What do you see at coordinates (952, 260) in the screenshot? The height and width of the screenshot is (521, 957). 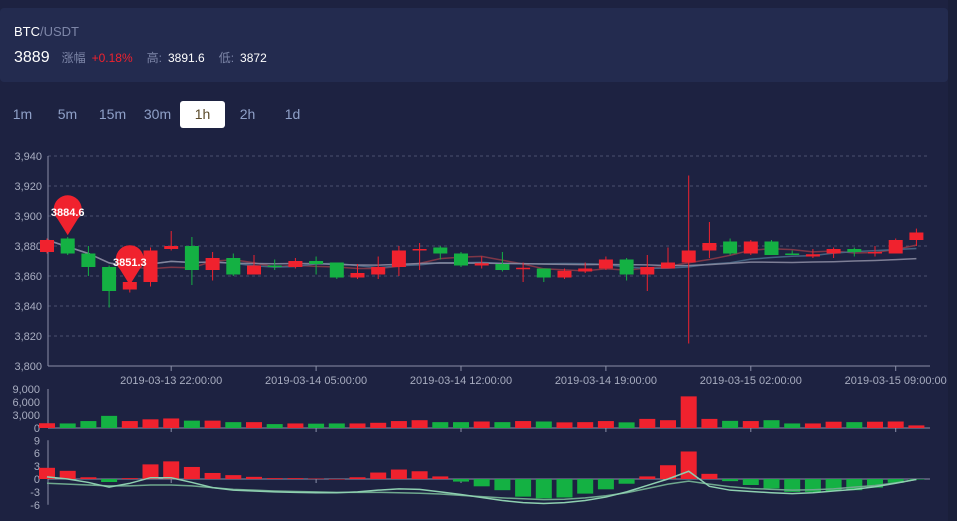 I see `right-edge` at bounding box center [952, 260].